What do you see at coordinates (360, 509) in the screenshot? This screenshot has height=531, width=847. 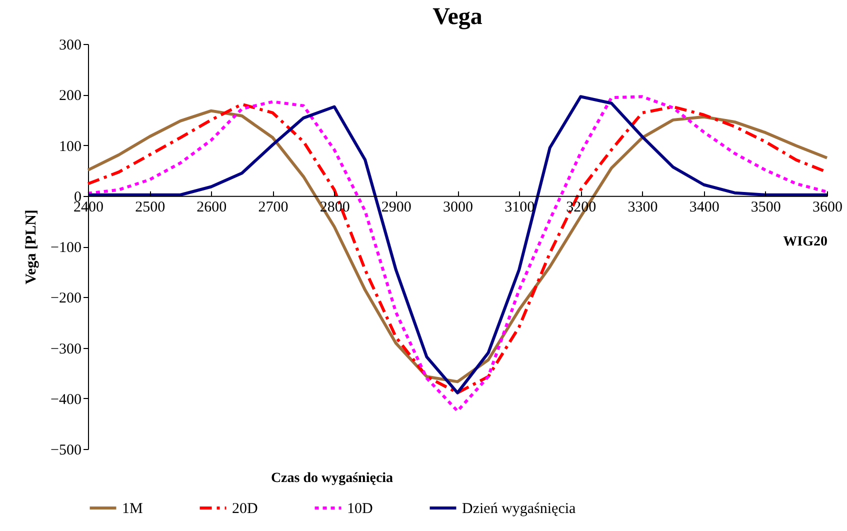 I see `legend-label: 10D` at bounding box center [360, 509].